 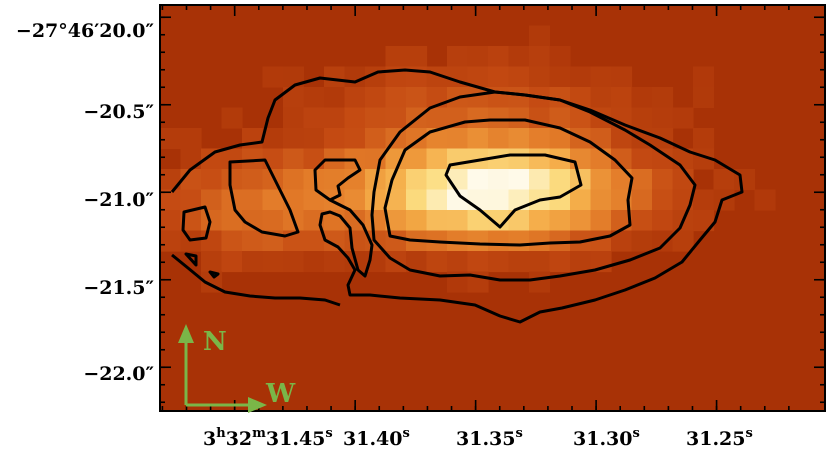 I want to click on west-arrowhead-icon, so click(x=257, y=405).